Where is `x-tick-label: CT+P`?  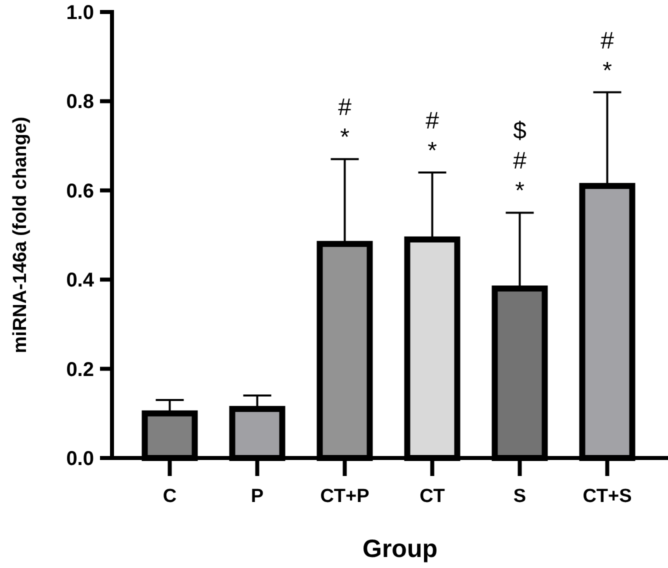
x-tick-label: CT+P is located at coordinates (345, 496).